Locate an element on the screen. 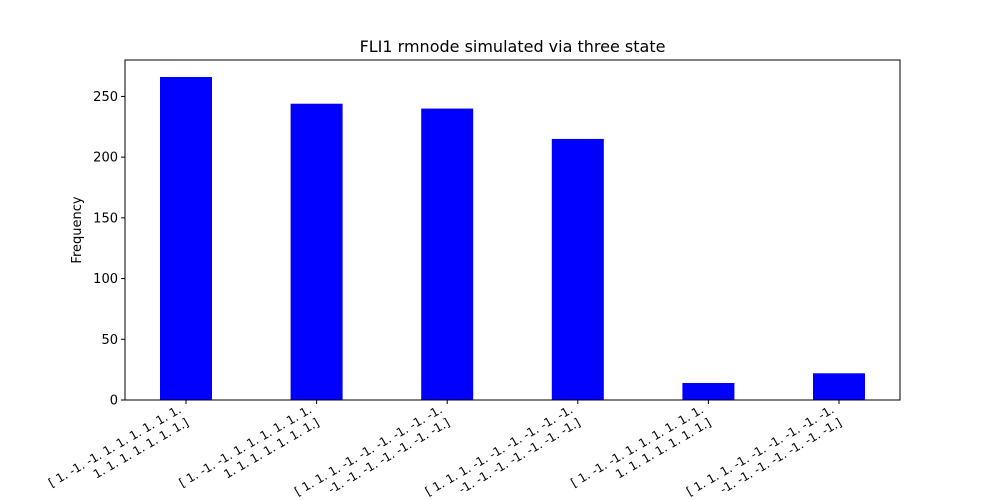 The width and height of the screenshot is (1000, 500). y-tick-label: 250 is located at coordinates (105, 97).